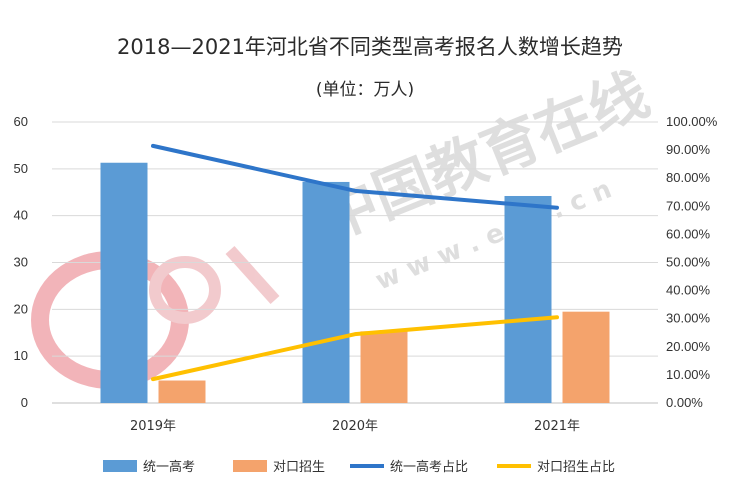 This screenshot has width=730, height=498. I want to click on right-tick-label: 70.00%, so click(688, 205).